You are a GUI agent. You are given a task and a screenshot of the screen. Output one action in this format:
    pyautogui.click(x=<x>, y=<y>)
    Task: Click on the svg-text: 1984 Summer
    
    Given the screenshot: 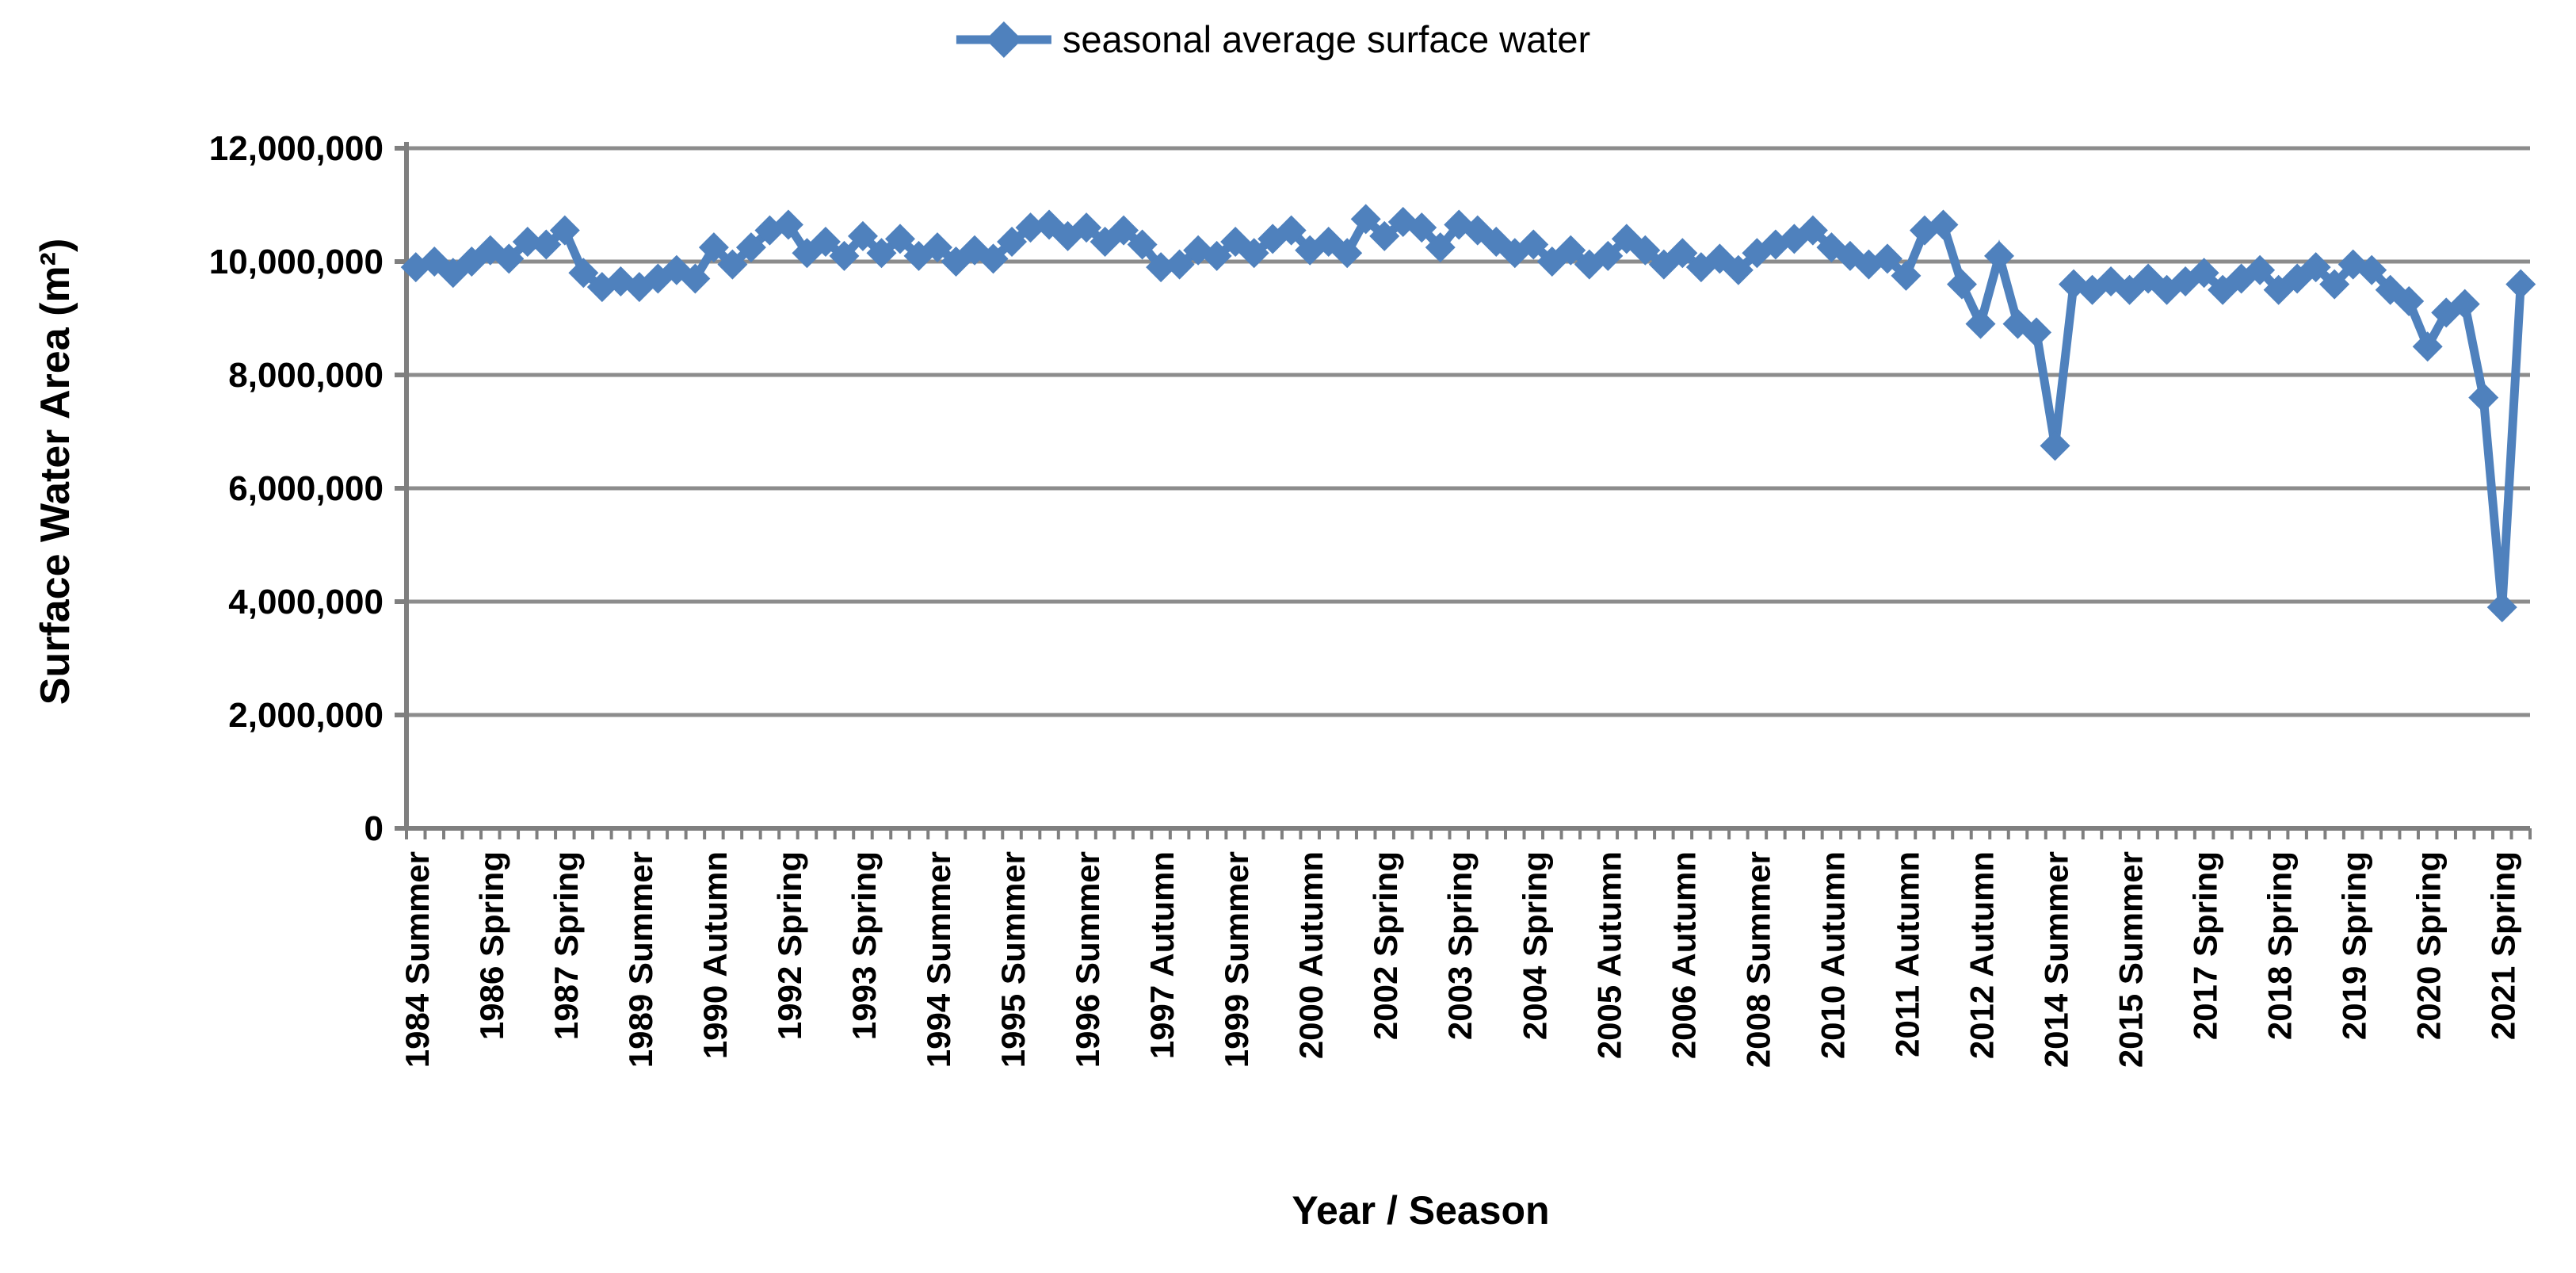 What is the action you would take?
    pyautogui.click(x=418, y=959)
    